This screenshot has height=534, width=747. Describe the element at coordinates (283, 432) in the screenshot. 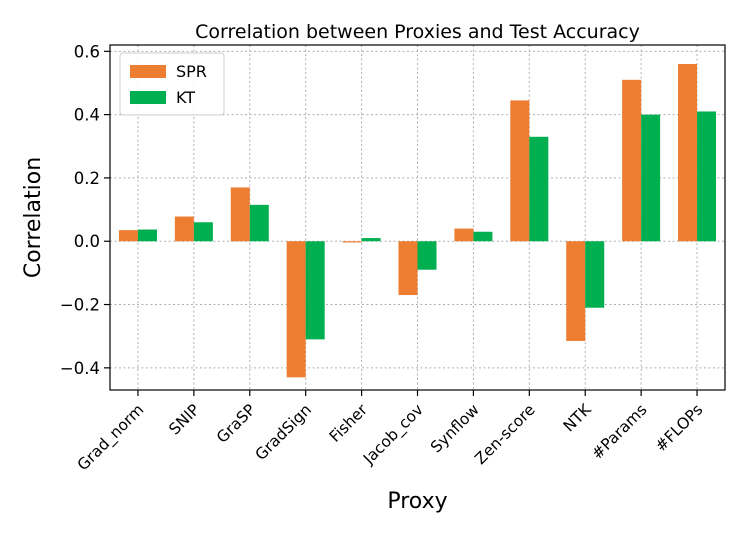

I see `x-tick-label-3: GradSign` at that location.